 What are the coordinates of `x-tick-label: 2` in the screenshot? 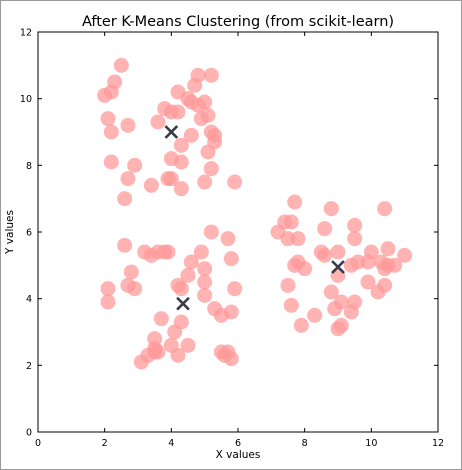 It's located at (105, 443).